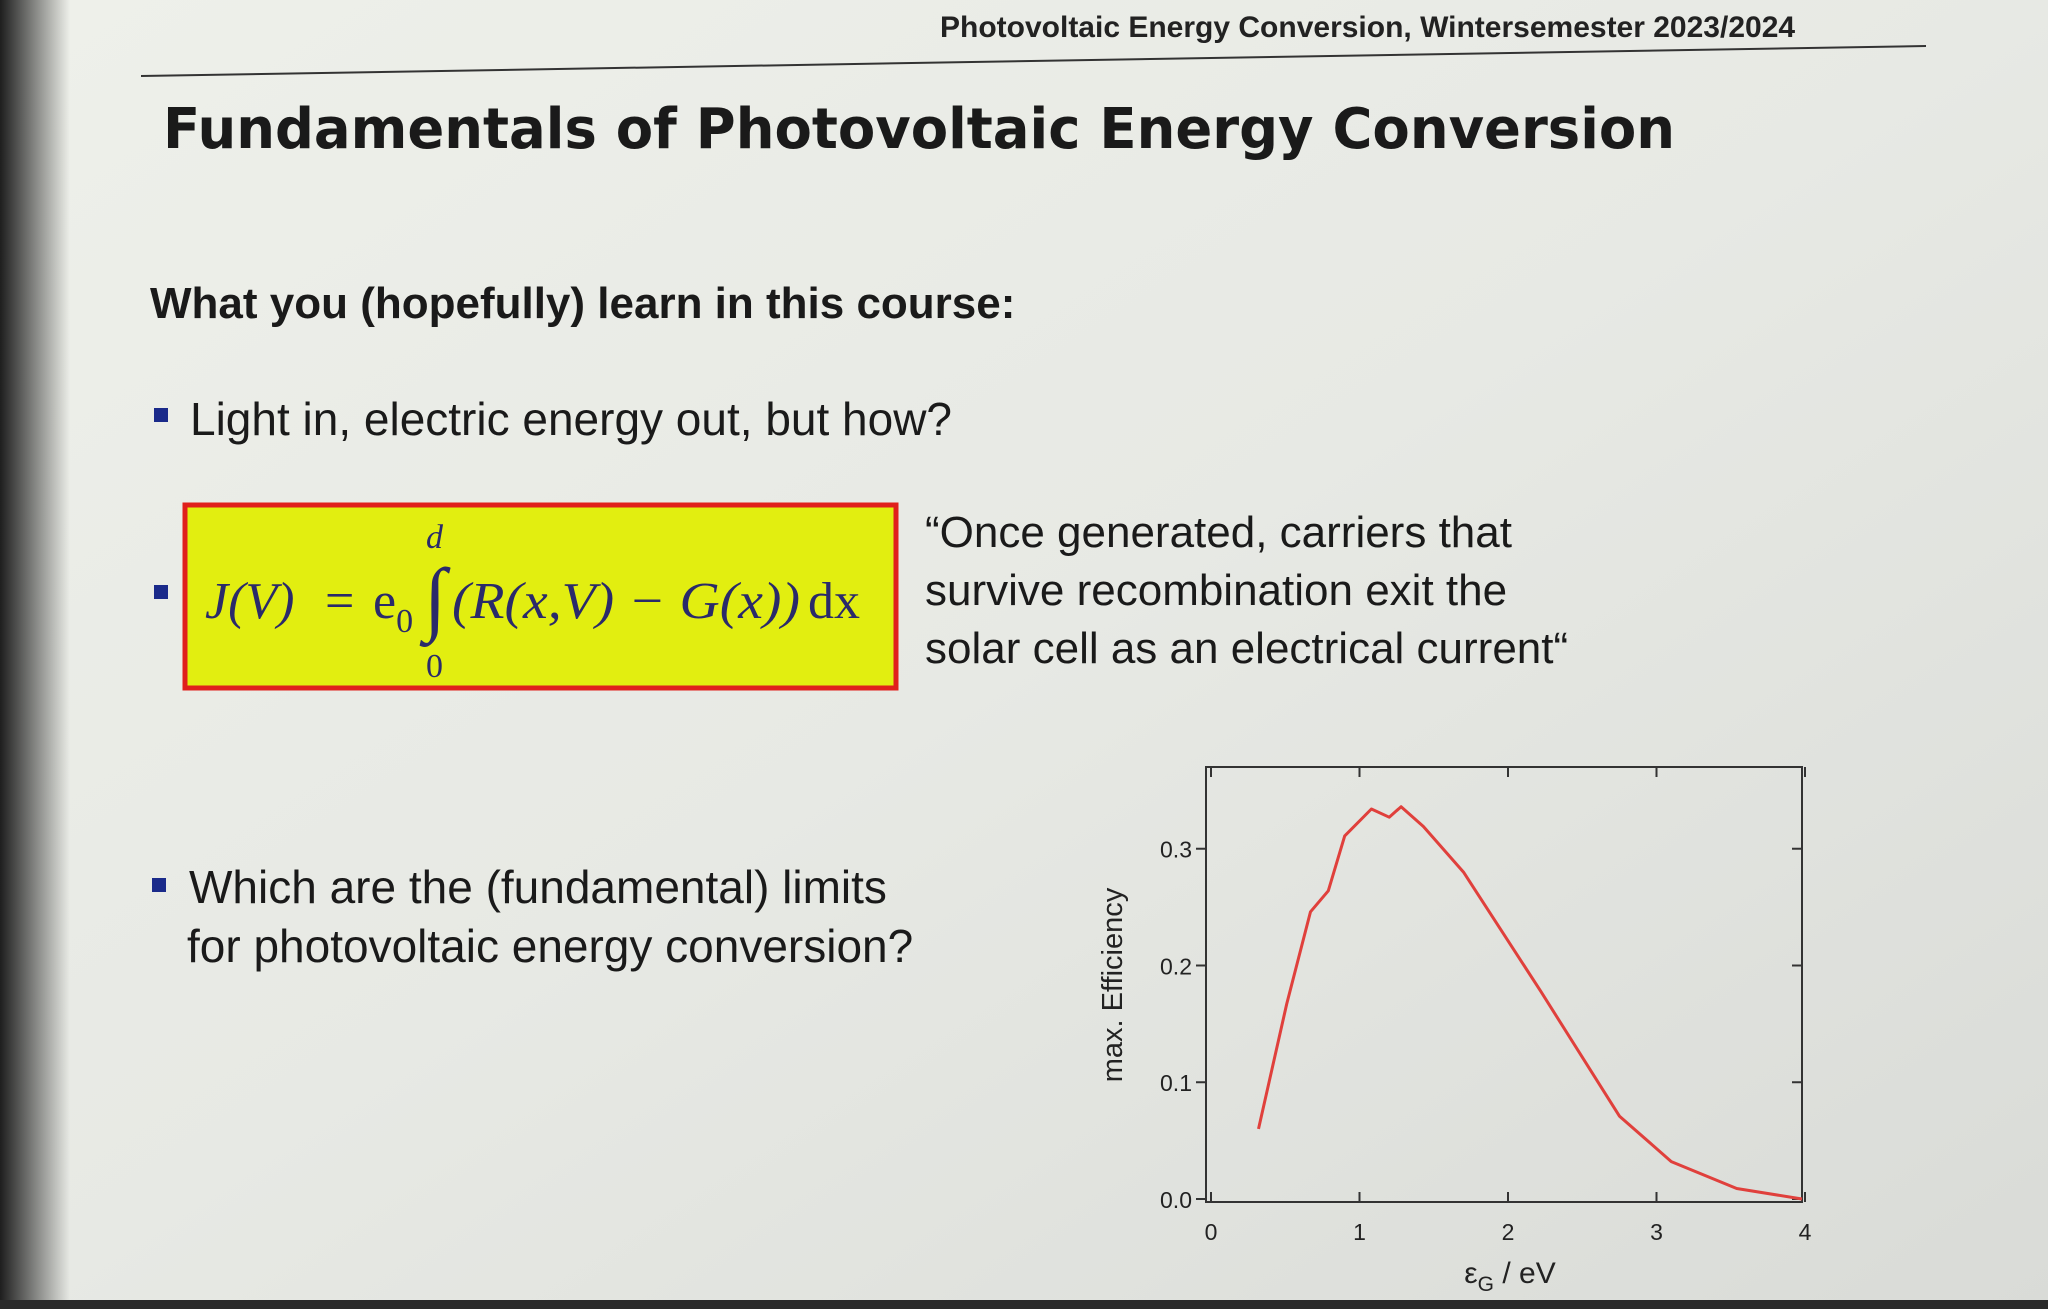  What do you see at coordinates (538, 887) in the screenshot?
I see `bullet-text: Which are the (fundamental) limits` at bounding box center [538, 887].